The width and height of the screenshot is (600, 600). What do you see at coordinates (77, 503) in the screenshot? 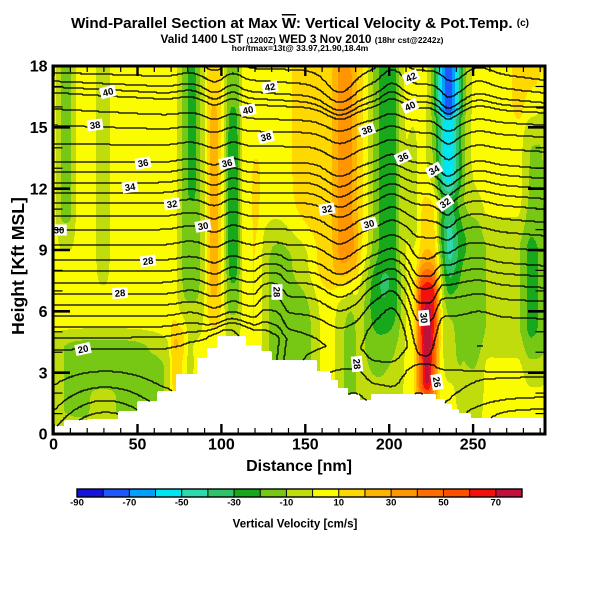
I see `svg-text: -90` at bounding box center [77, 503].